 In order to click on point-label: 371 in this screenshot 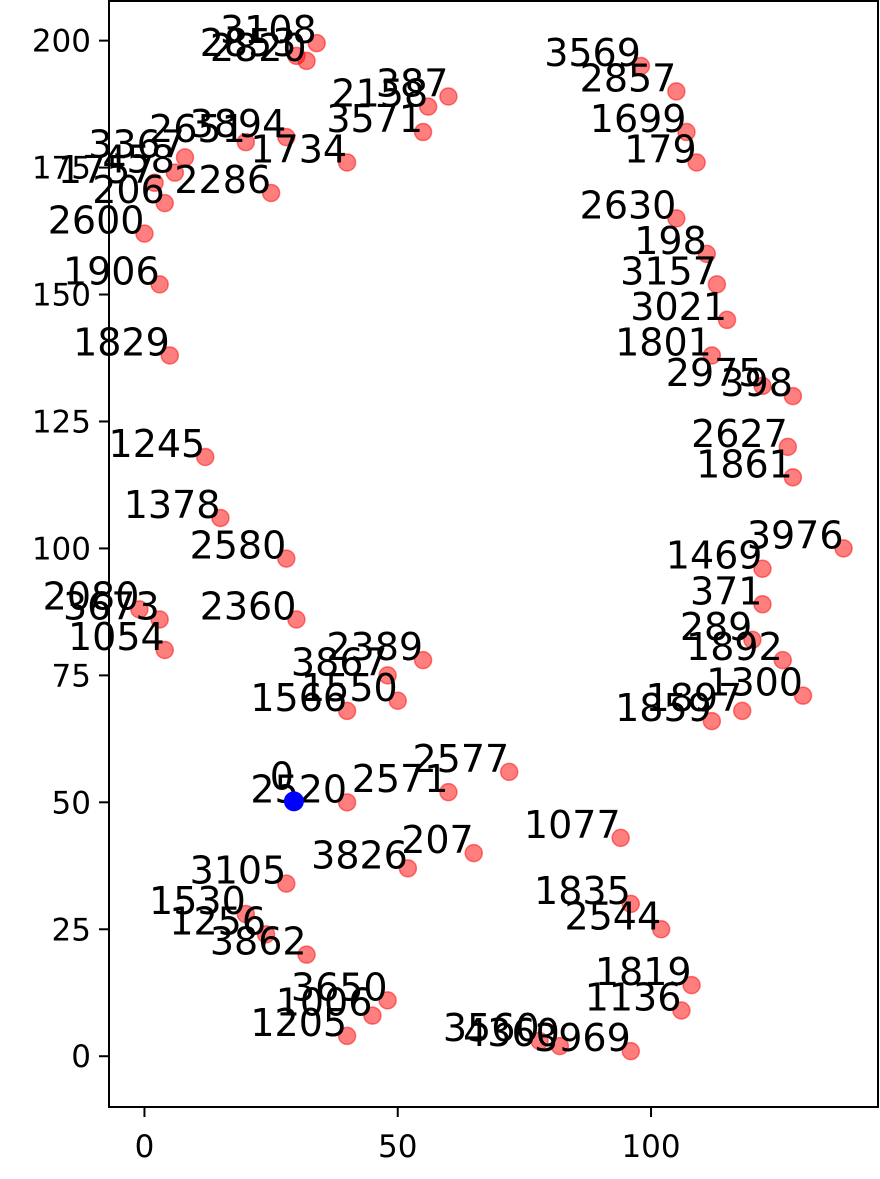, I will do `click(726, 591)`.